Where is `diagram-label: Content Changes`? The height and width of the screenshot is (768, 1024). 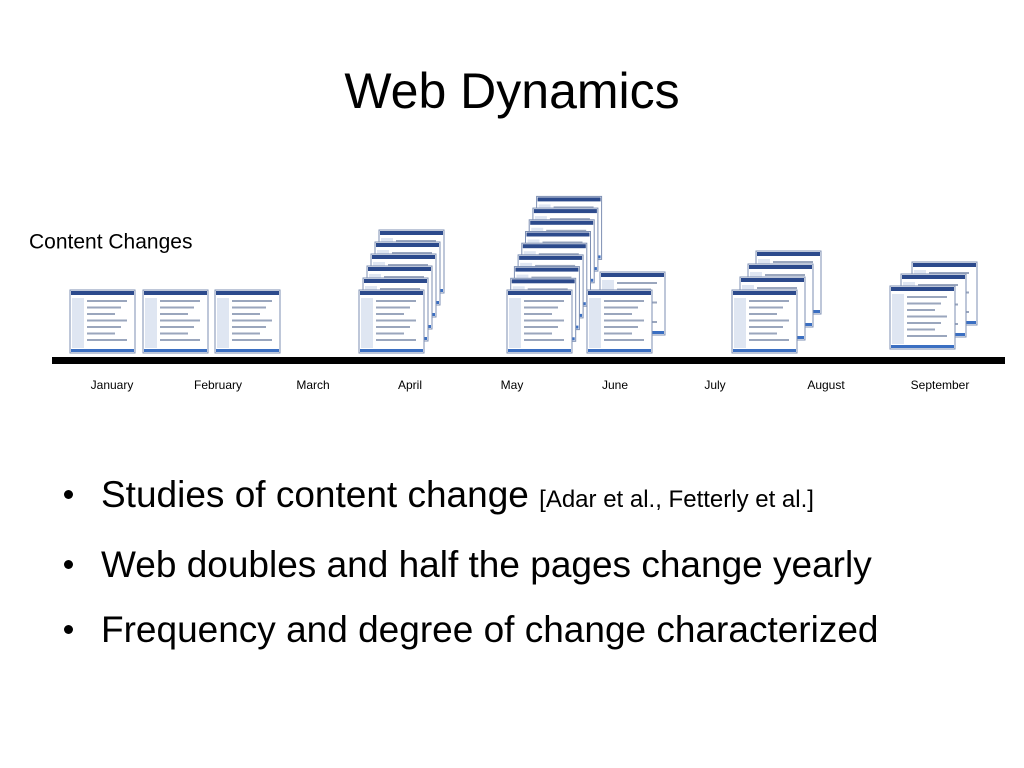
diagram-label: Content Changes is located at coordinates (110, 242).